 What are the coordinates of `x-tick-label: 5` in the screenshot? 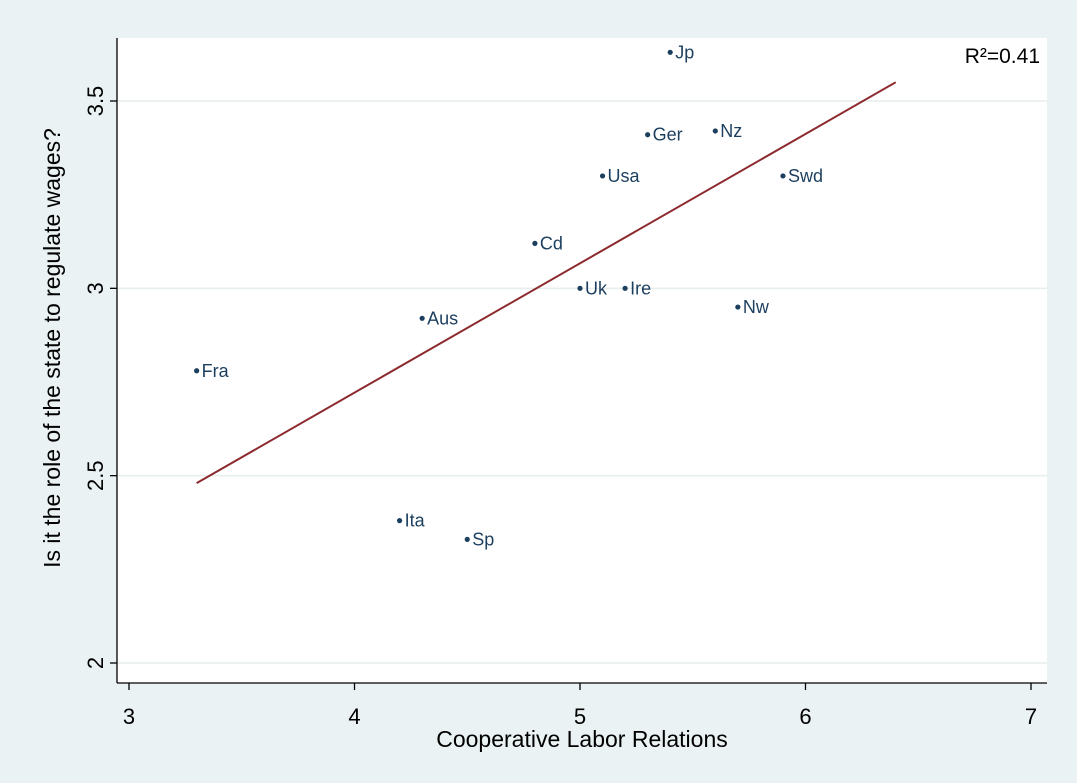 It's located at (580, 716).